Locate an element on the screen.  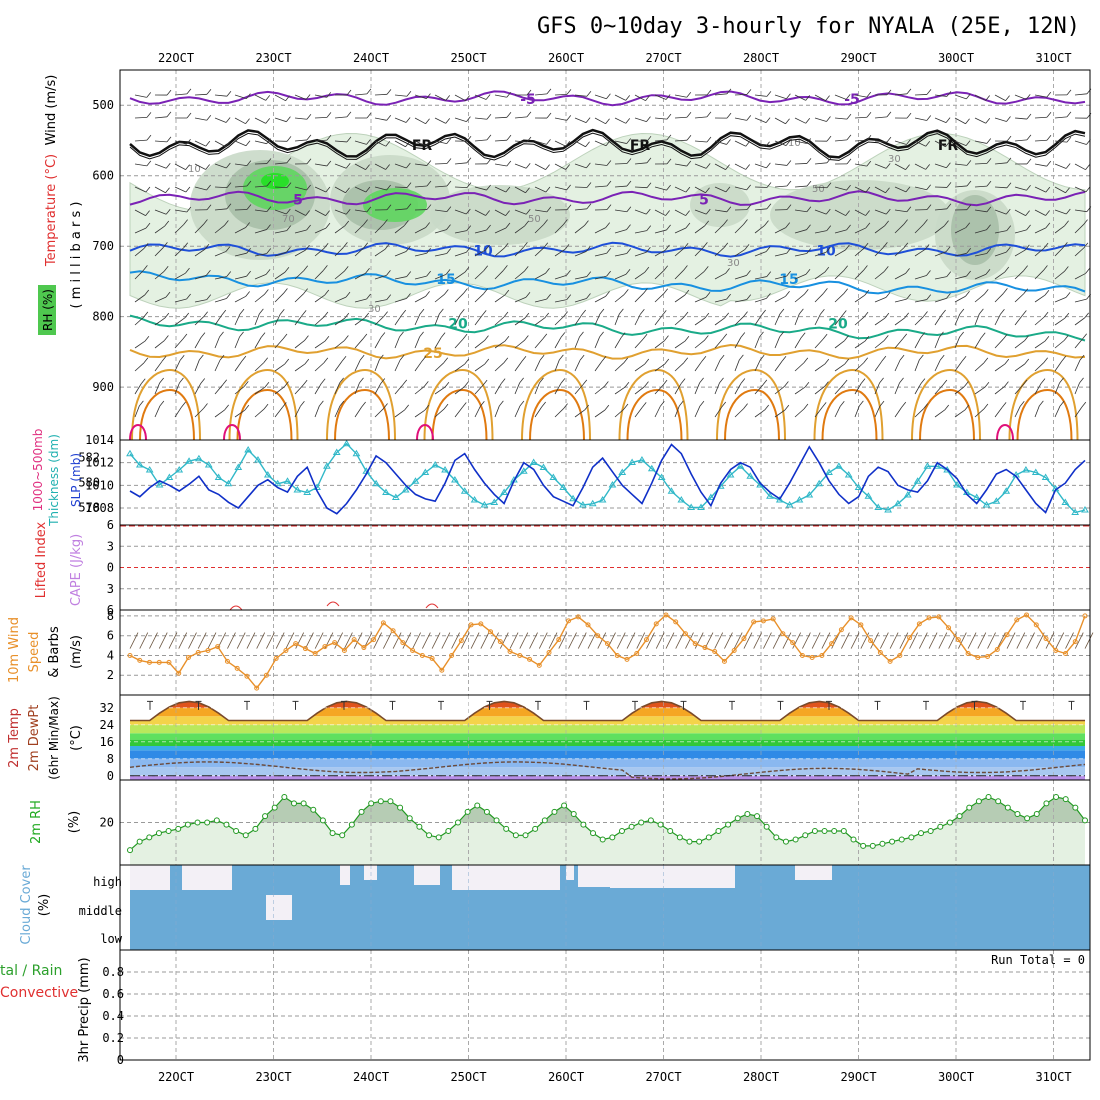
wind10-title-c: & Barbs is located at coordinates (54, 652).